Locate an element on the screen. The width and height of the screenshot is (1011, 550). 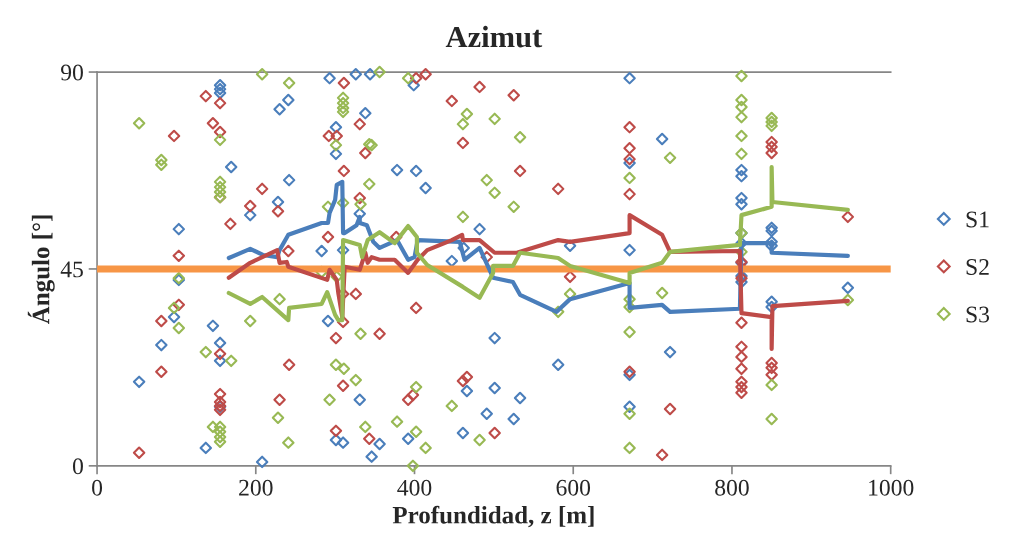
legend-label: S2 is located at coordinates (977, 267).